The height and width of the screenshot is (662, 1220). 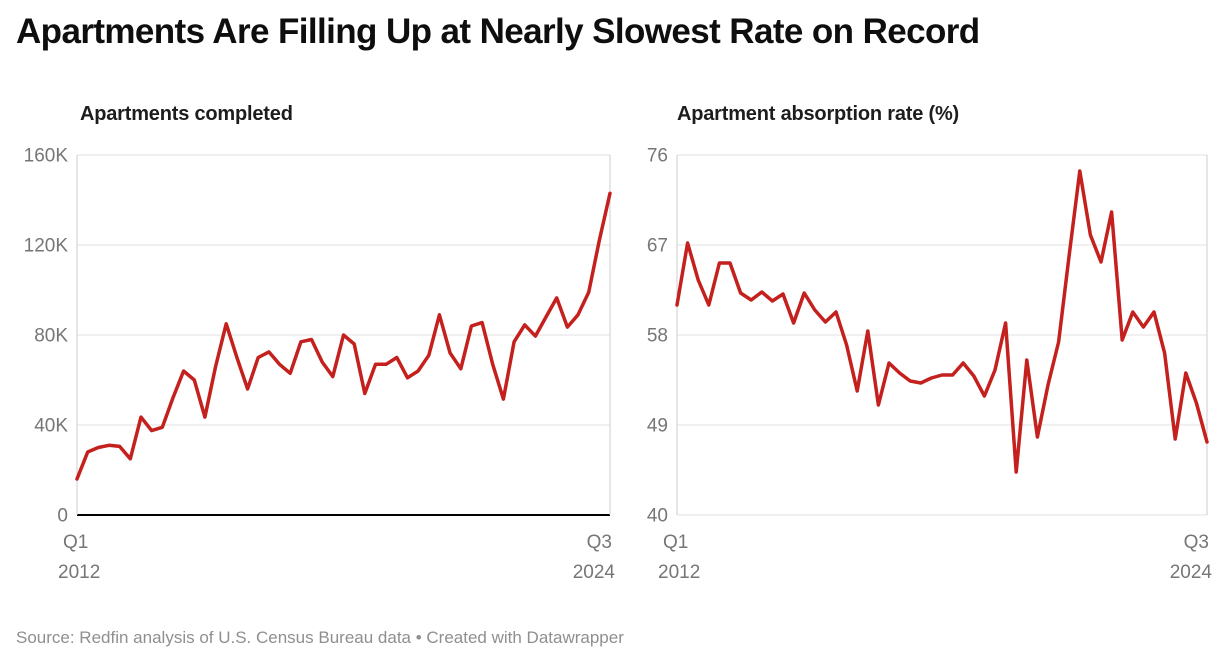 What do you see at coordinates (657, 336) in the screenshot?
I see `y-axis-label: 58` at bounding box center [657, 336].